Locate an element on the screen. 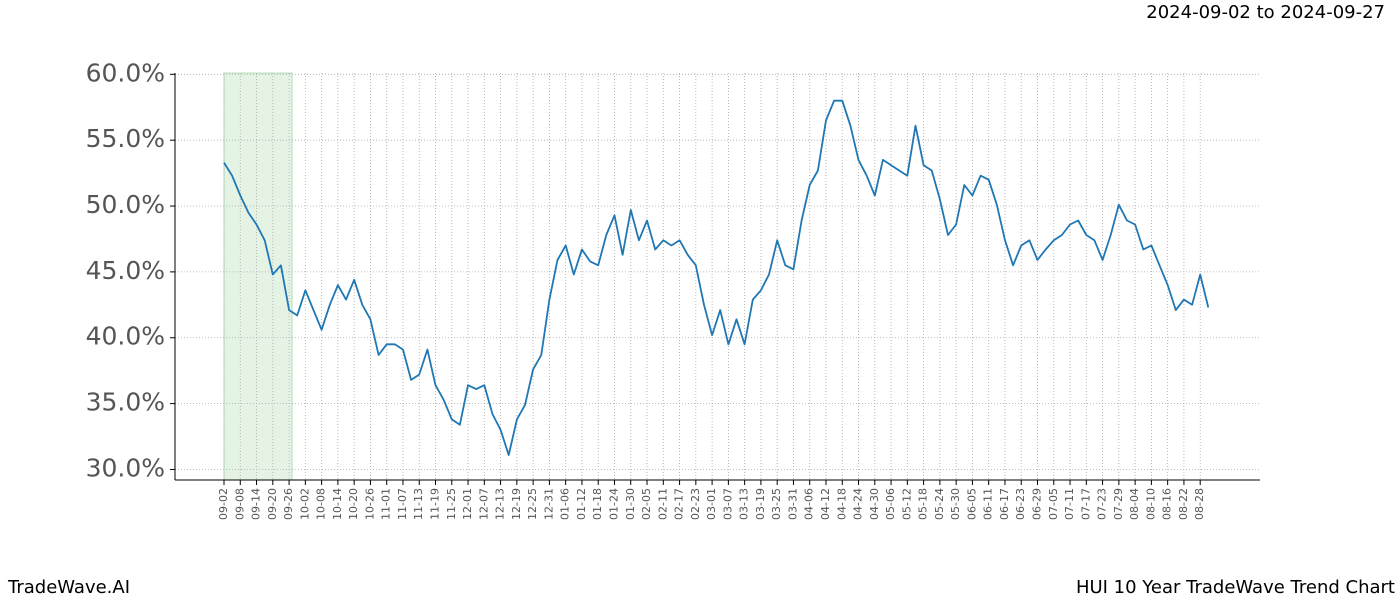  x-tick-label: 12-13 is located at coordinates (500, 504).